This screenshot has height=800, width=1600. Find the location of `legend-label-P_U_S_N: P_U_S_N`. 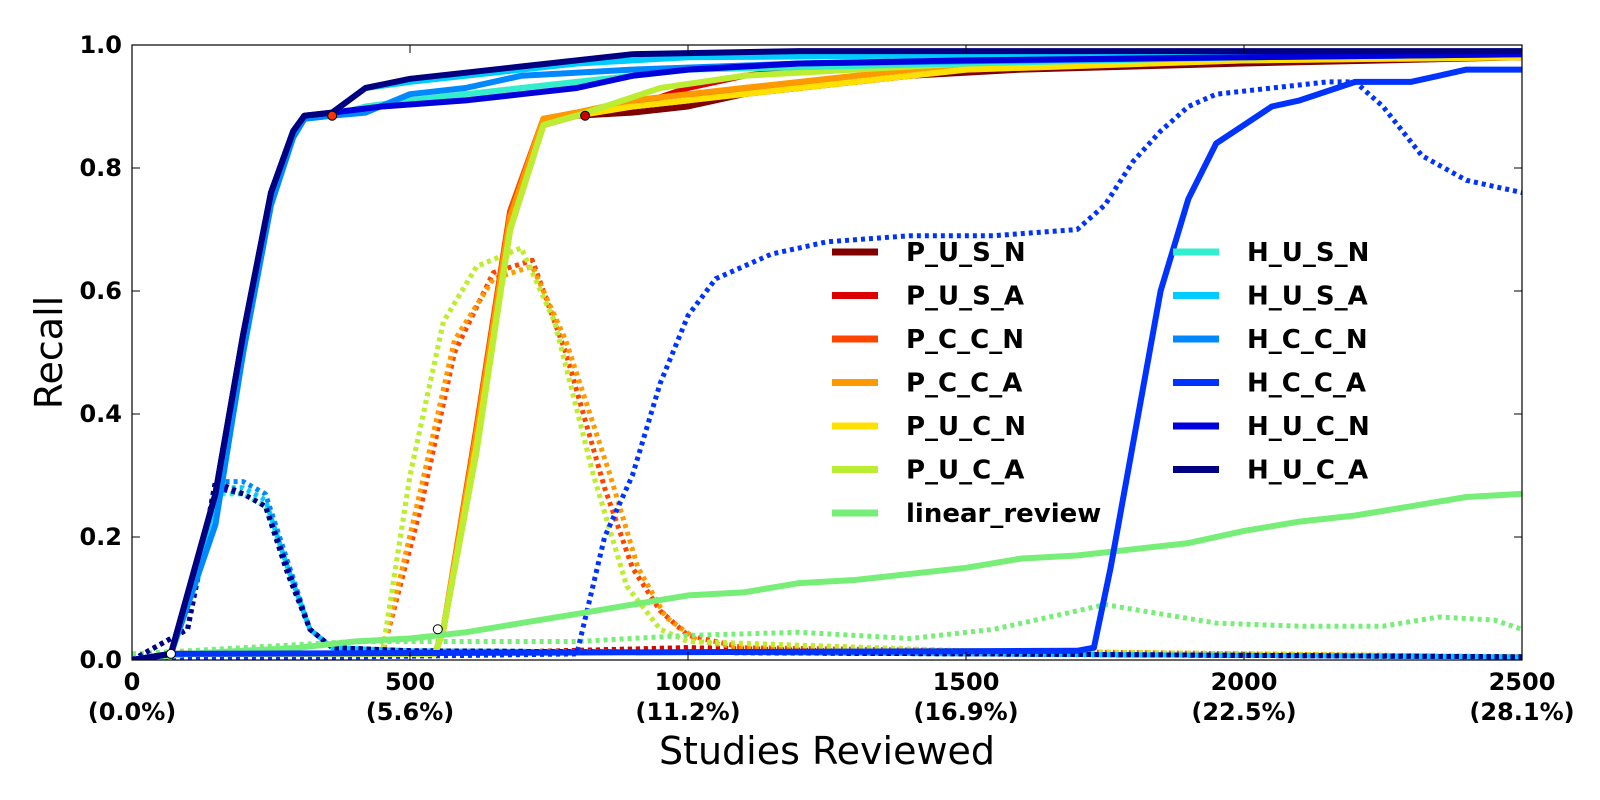

legend-label-P_U_S_N: P_U_S_N is located at coordinates (966, 253).